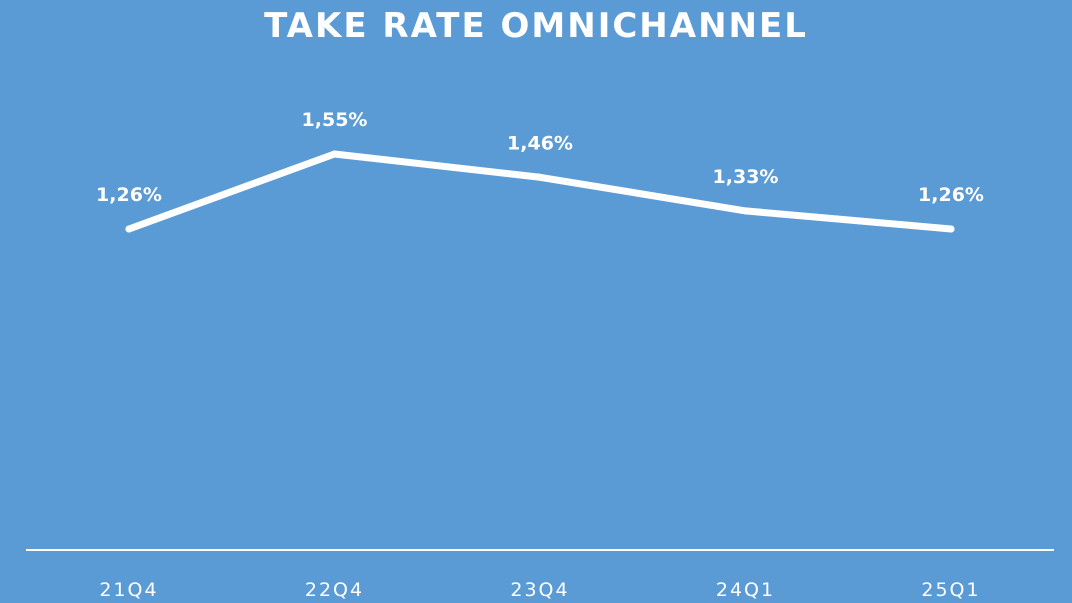  What do you see at coordinates (334, 154) in the screenshot?
I see `data-point-22Q4` at bounding box center [334, 154].